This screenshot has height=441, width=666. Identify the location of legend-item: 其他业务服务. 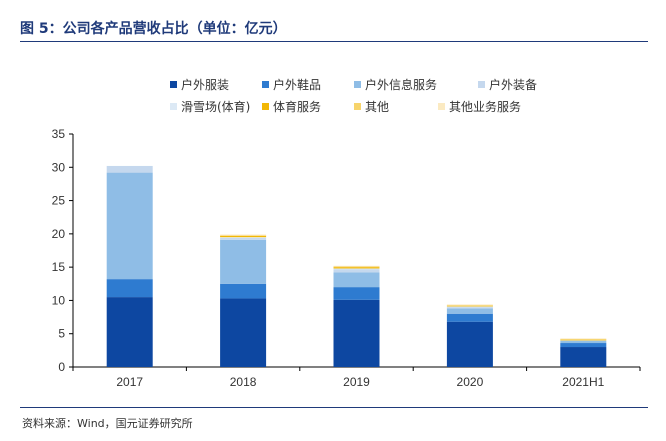
(479, 106).